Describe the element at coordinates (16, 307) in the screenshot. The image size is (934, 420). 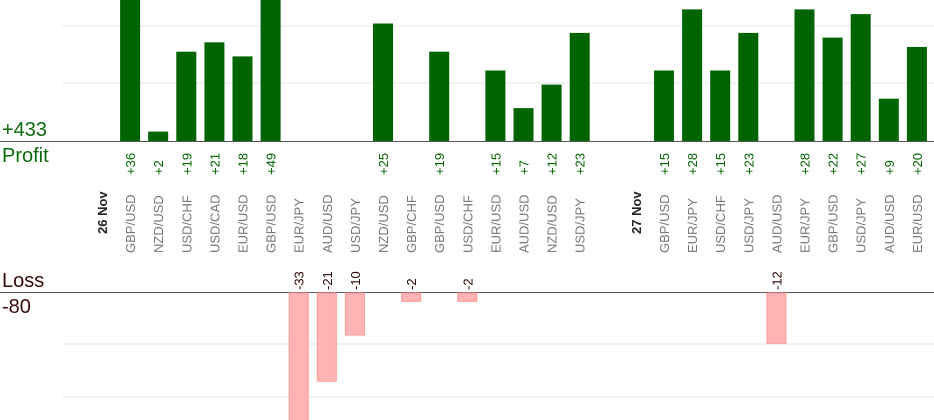
I see `loss-total: -80` at that location.